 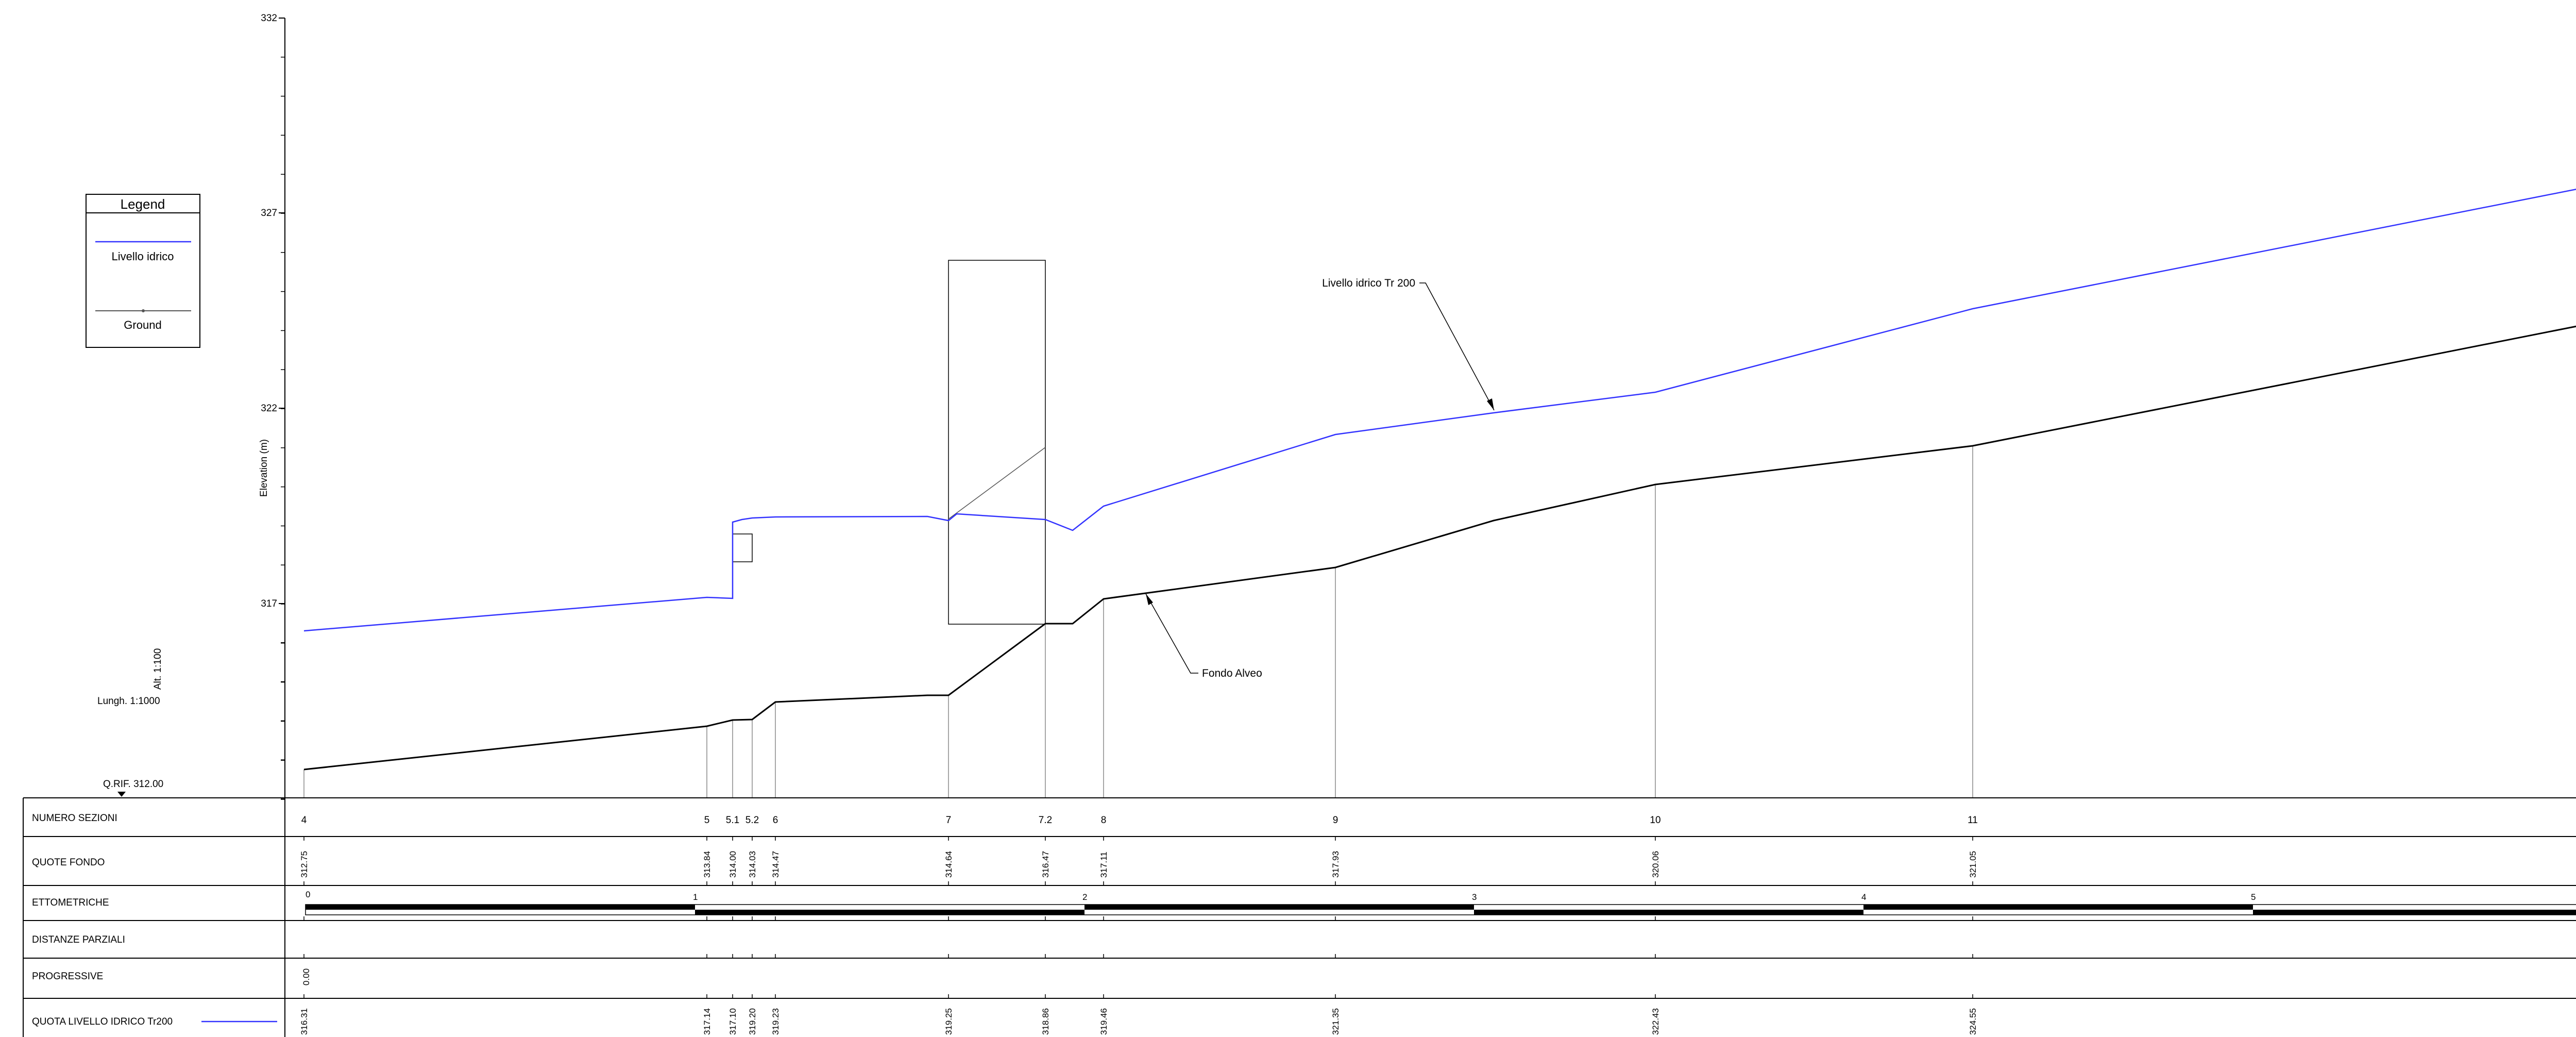 What do you see at coordinates (752, 820) in the screenshot?
I see `section-number: 5.2` at bounding box center [752, 820].